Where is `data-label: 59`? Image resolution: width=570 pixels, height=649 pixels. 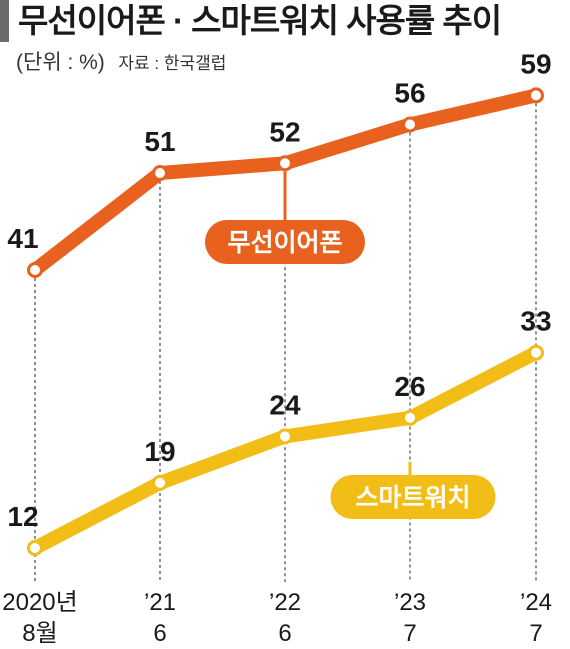 data-label: 59 is located at coordinates (535, 63).